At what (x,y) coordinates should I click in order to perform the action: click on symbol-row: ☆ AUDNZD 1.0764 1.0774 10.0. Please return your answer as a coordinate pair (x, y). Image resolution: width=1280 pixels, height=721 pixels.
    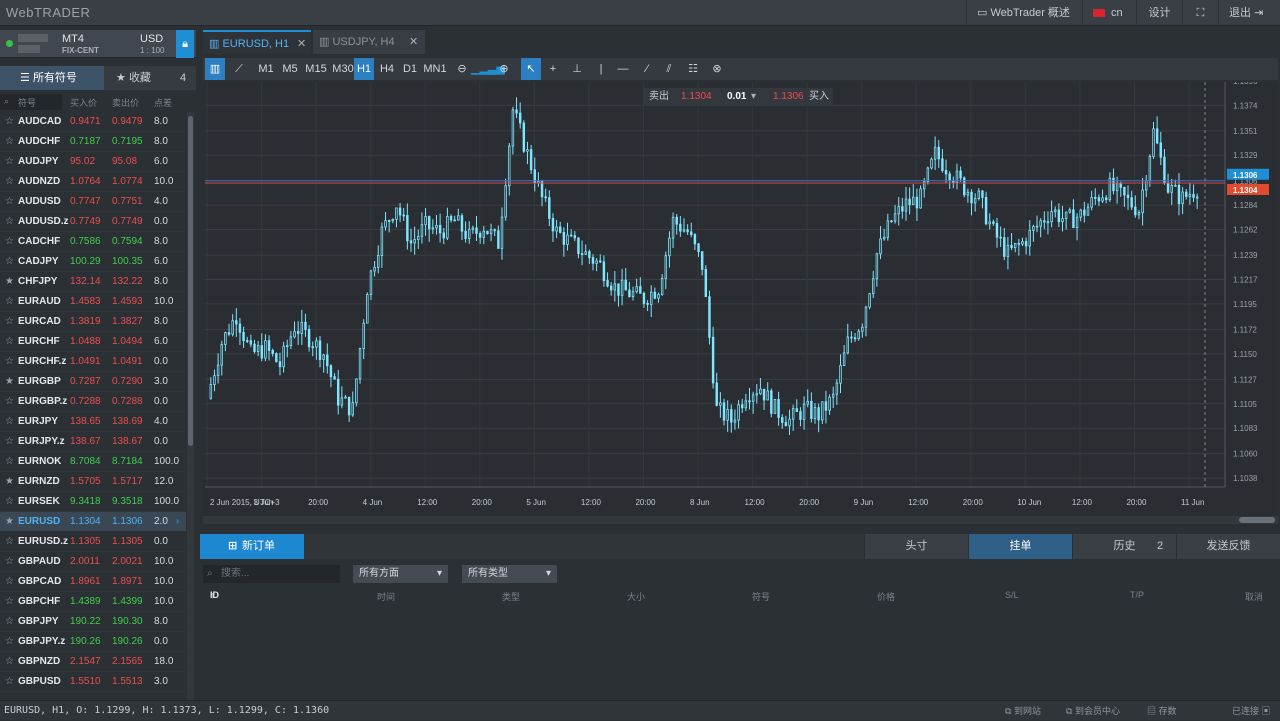
    Looking at the image, I should click on (93, 182).